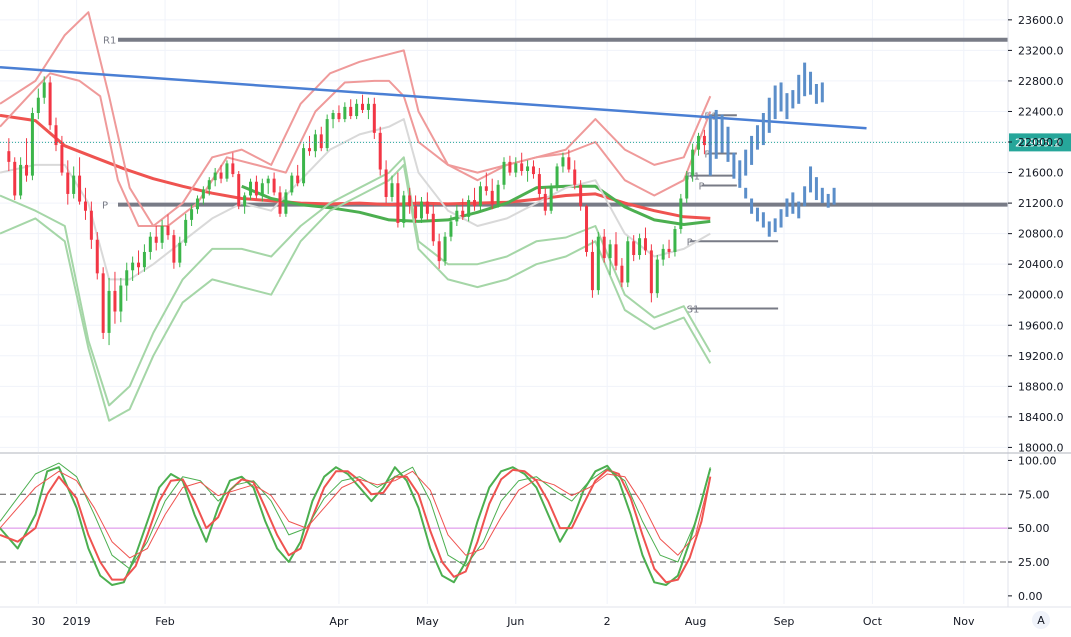 The width and height of the screenshot is (1071, 637). I want to click on time-tick-label: 30, so click(38, 621).